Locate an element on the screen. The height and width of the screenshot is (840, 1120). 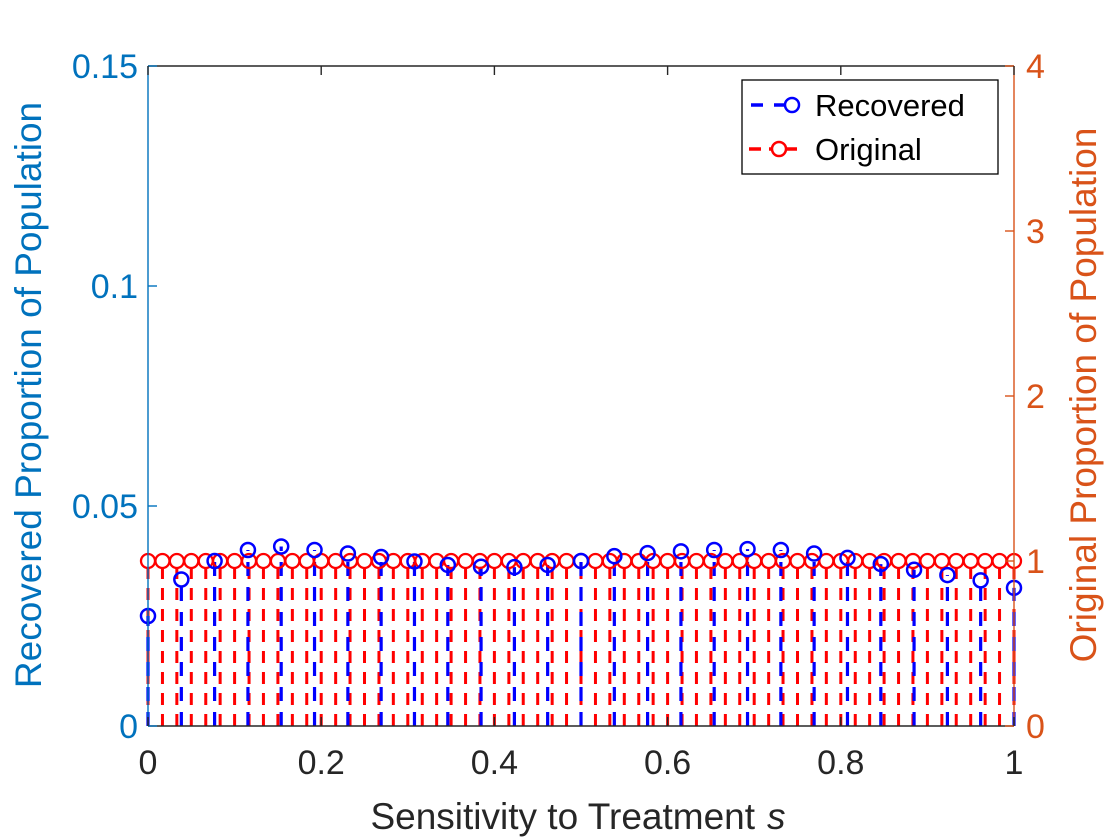
legend-label-recovered: Recovered is located at coordinates (890, 105).